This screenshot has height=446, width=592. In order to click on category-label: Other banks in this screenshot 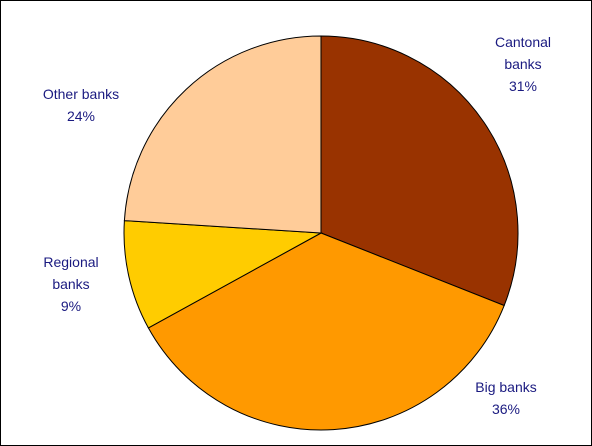, I will do `click(81, 94)`.